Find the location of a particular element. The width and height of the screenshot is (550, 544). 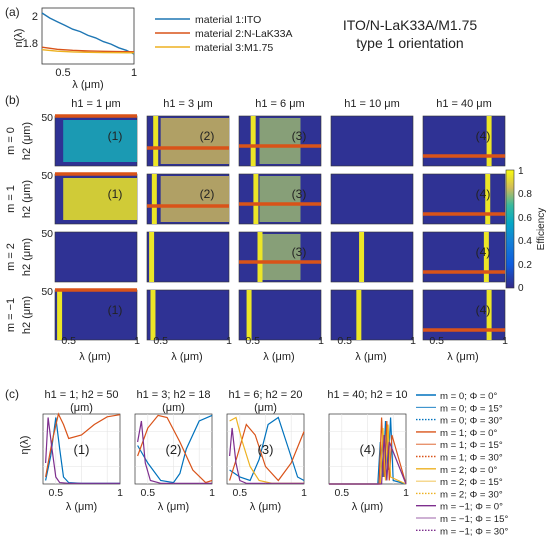

subplot-title-unit: (μm) is located at coordinates (81, 408).